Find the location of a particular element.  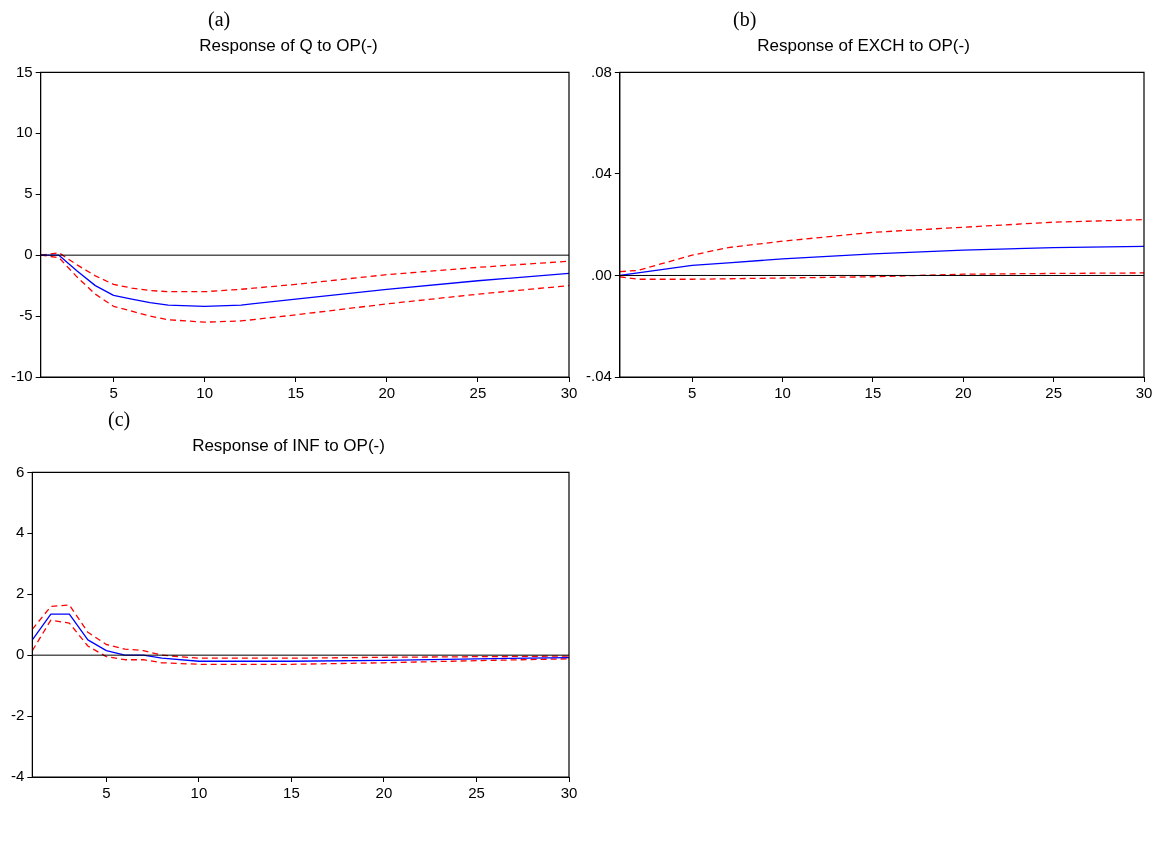

y-tick-label: 6 is located at coordinates (20, 471).